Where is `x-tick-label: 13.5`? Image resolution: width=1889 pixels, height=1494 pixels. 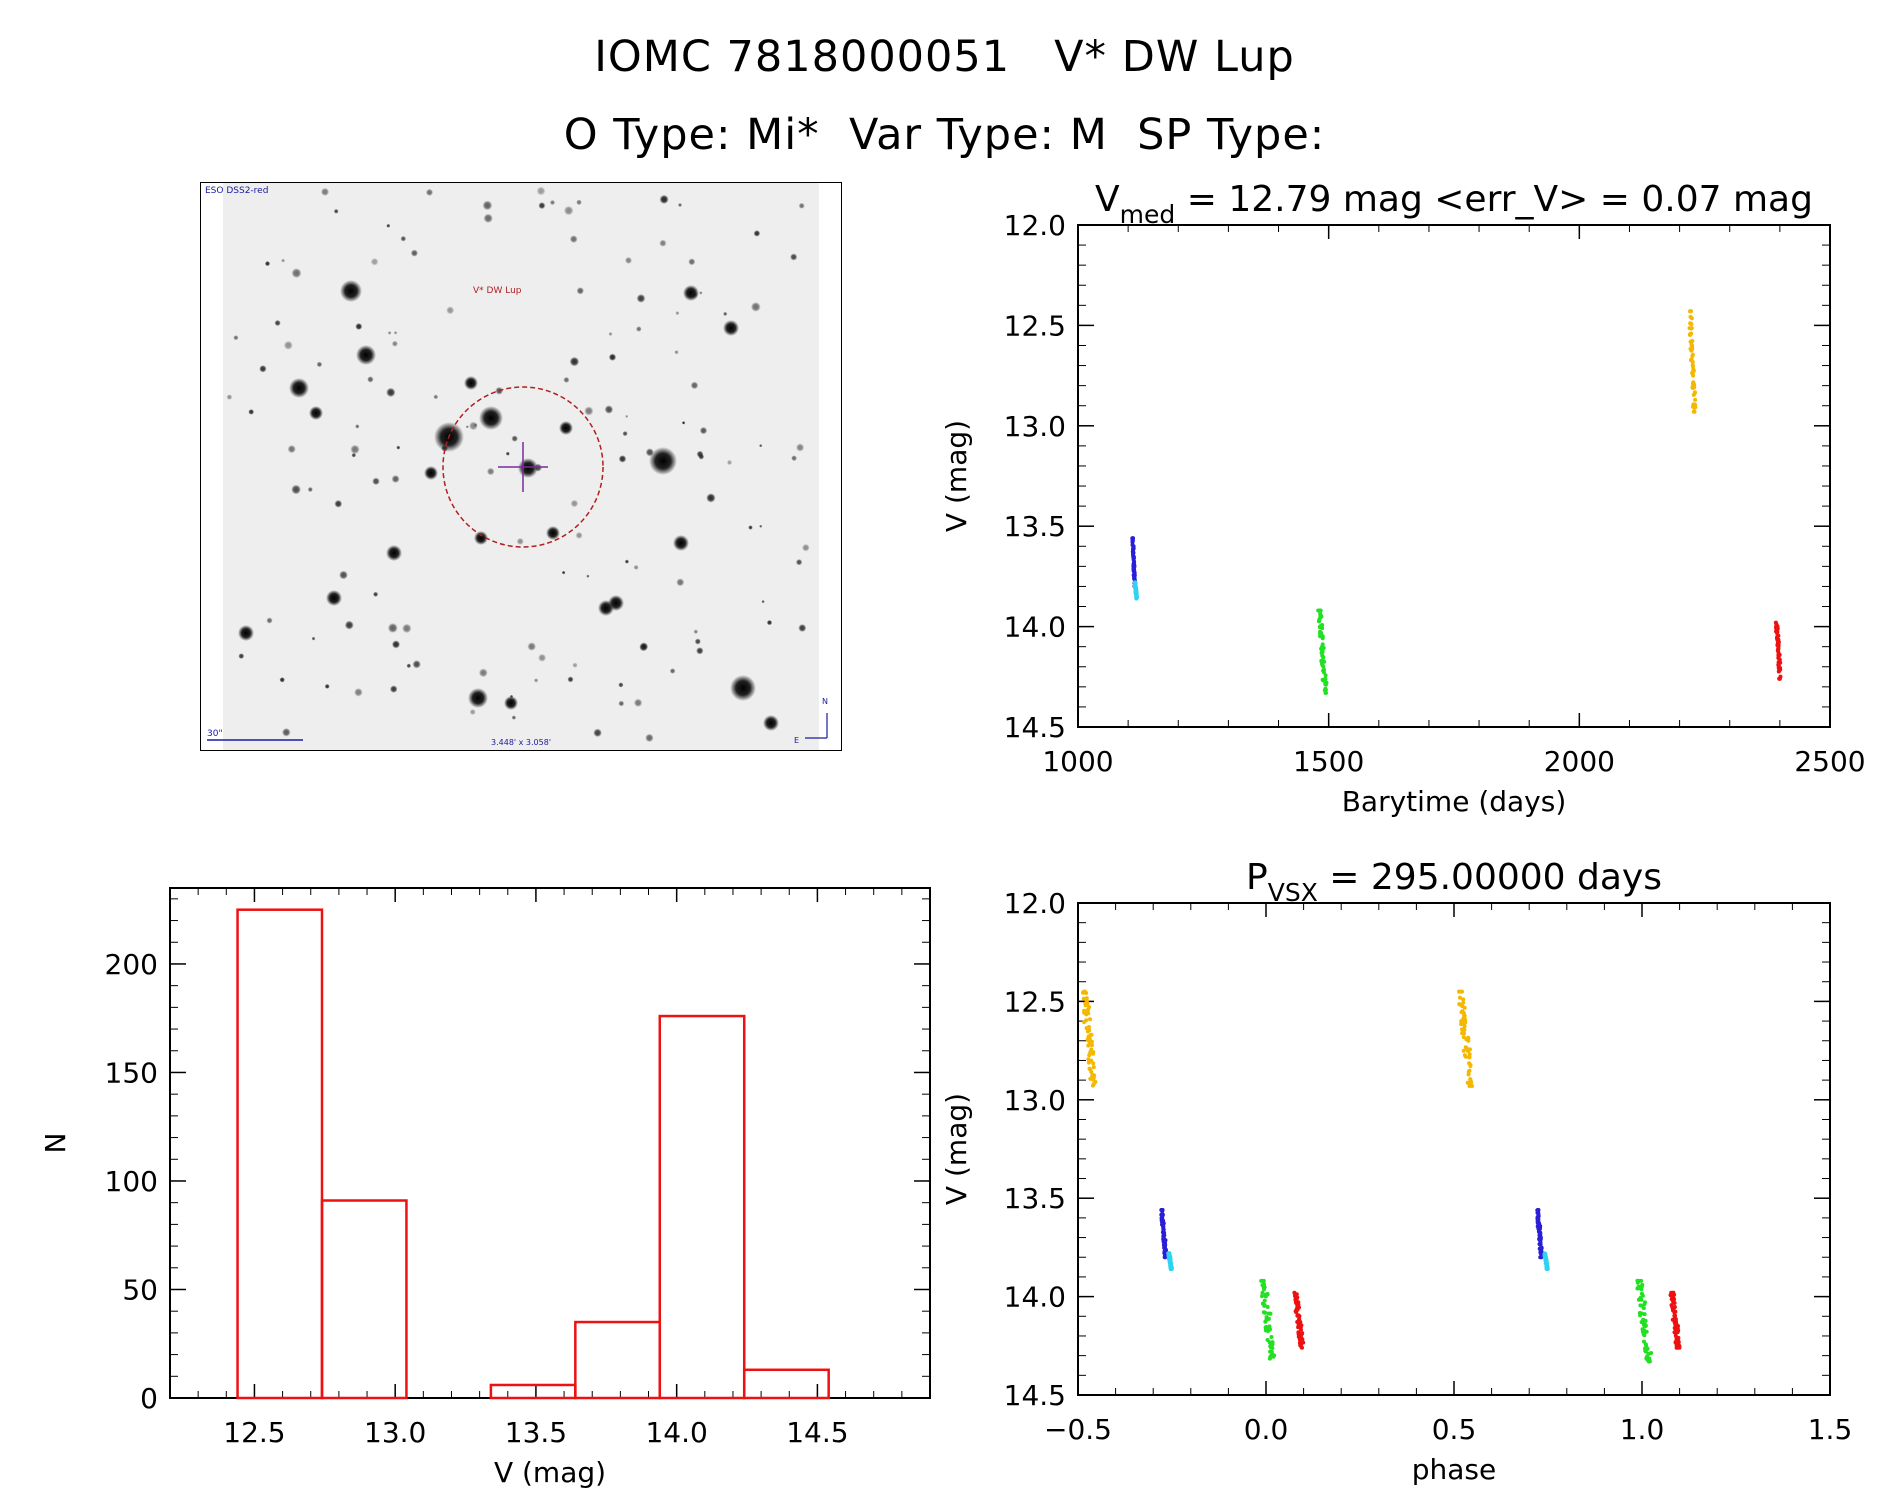 x-tick-label: 13.5 is located at coordinates (536, 1432).